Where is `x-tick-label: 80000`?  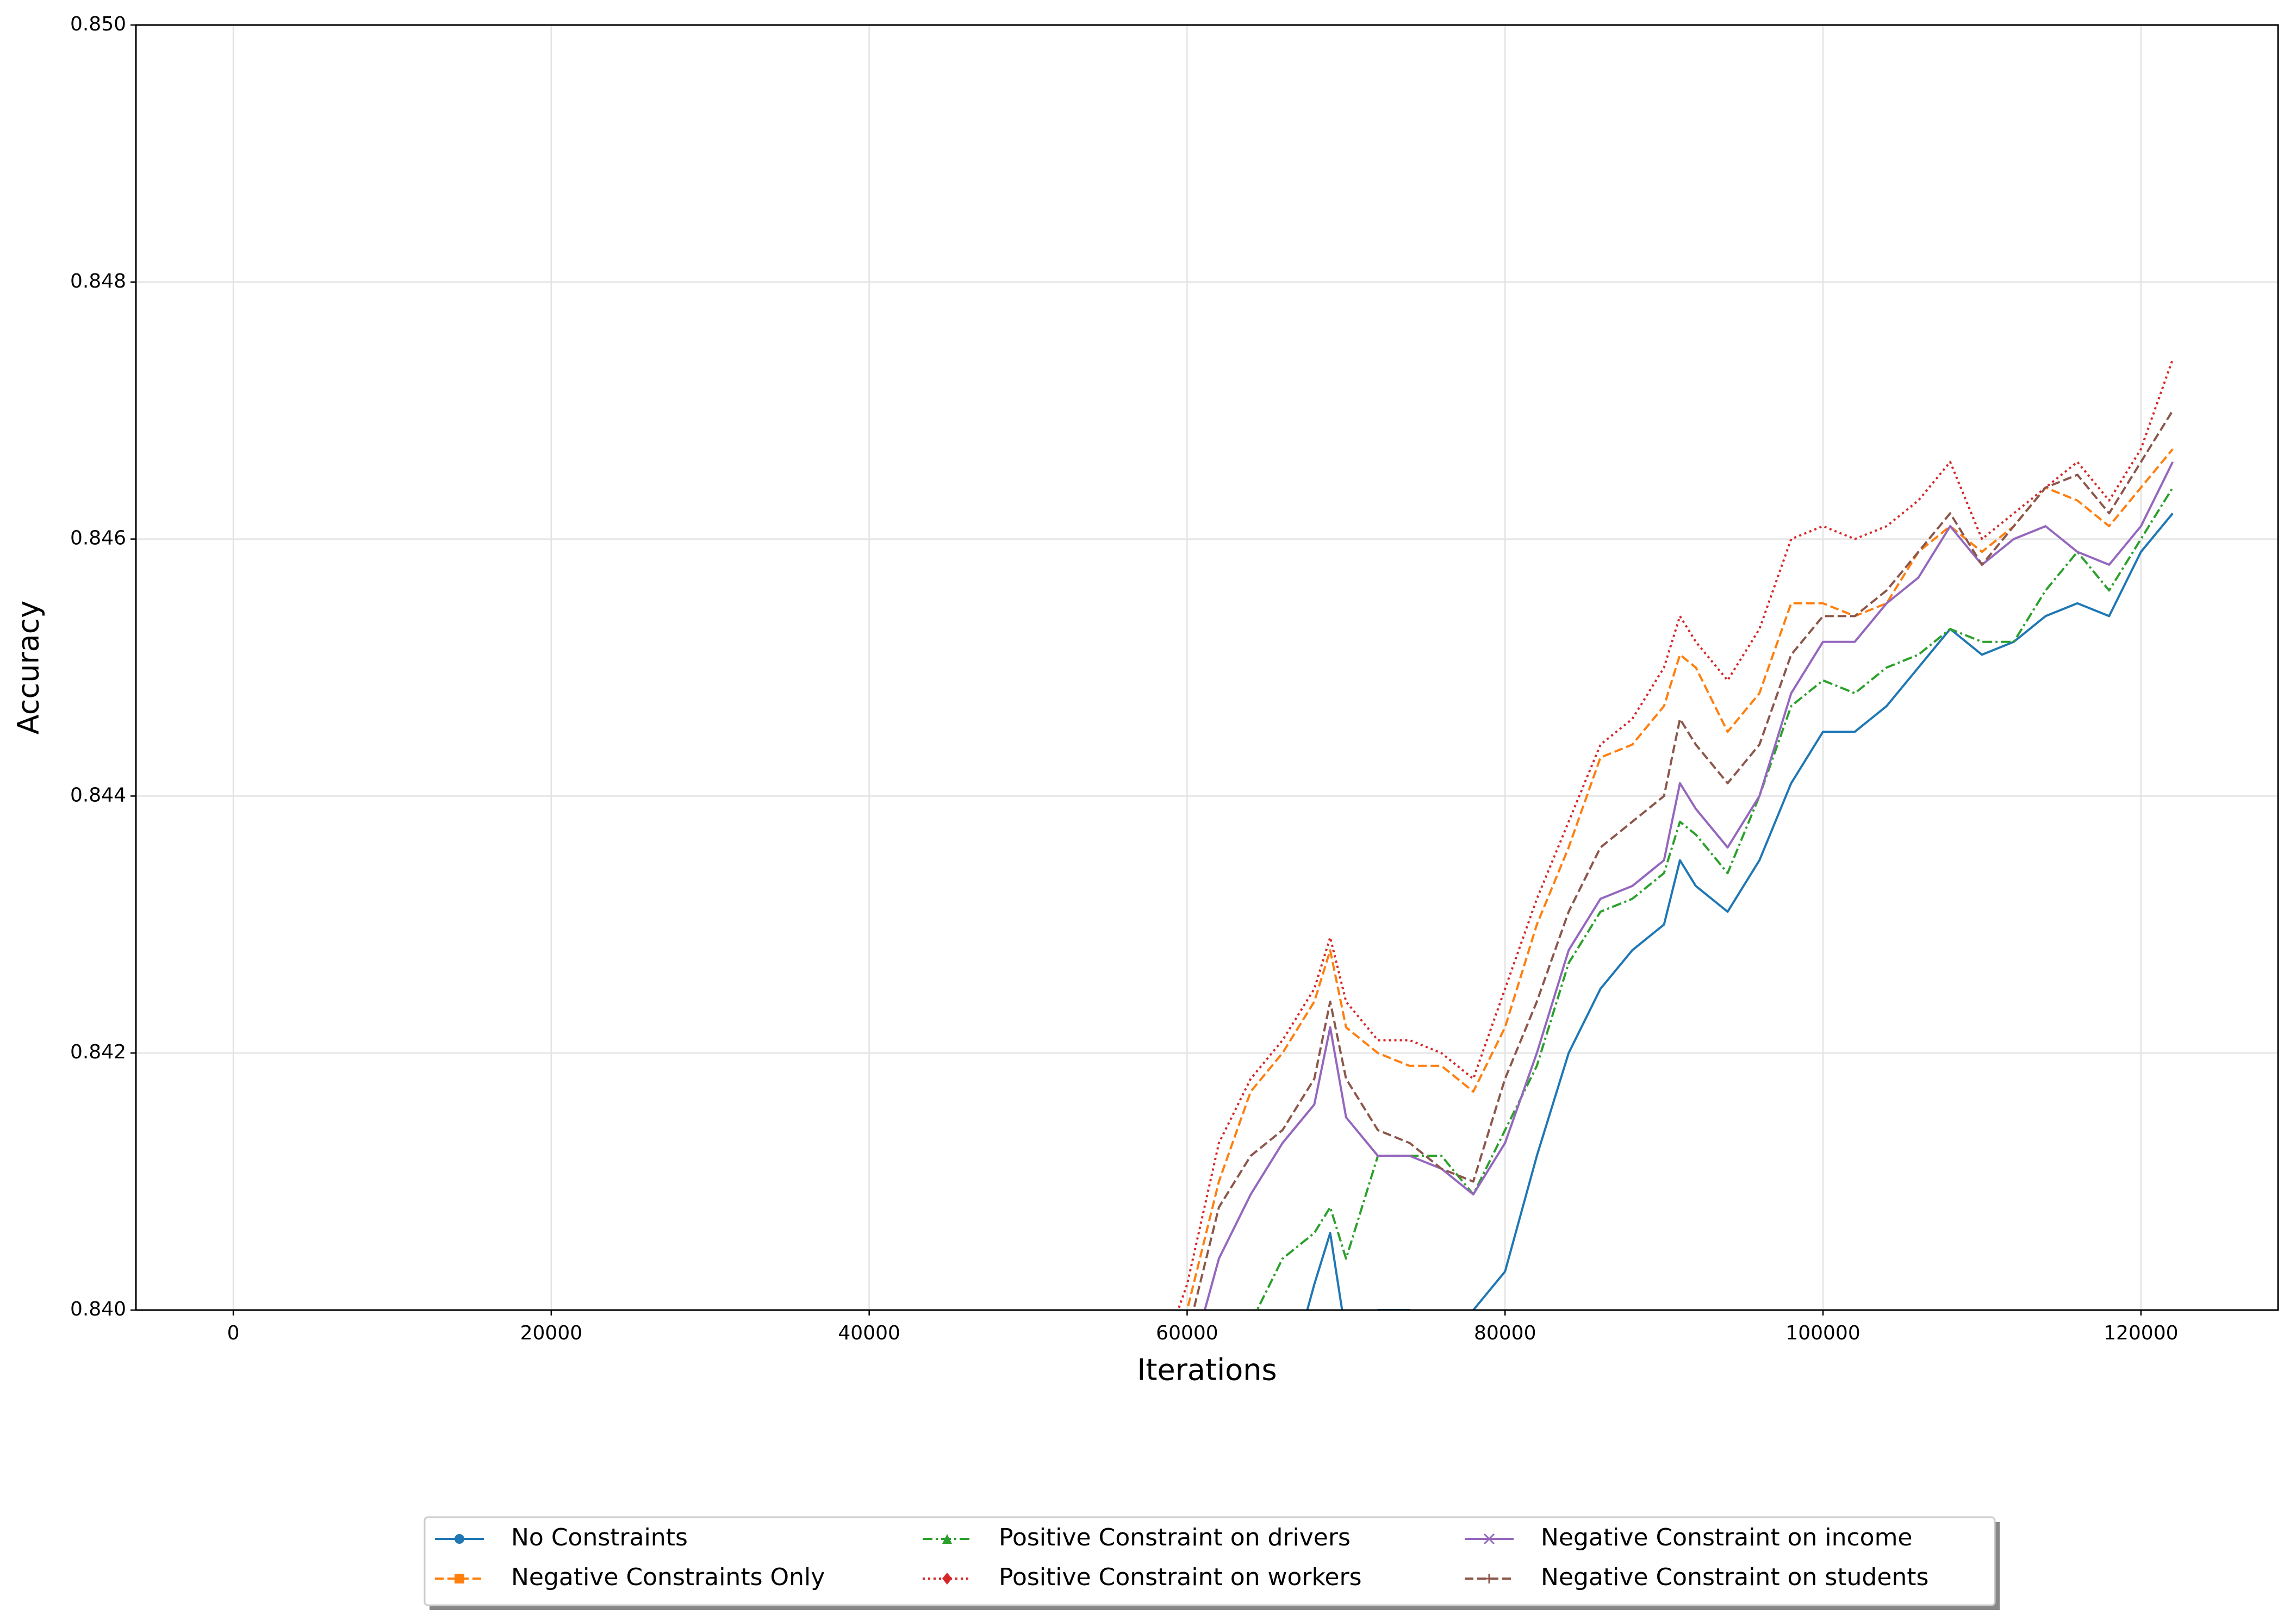
x-tick-label: 80000 is located at coordinates (1505, 1333).